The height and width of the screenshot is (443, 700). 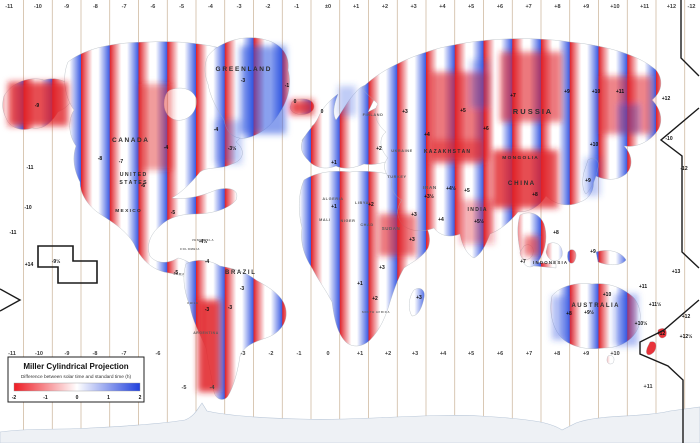 What do you see at coordinates (471, 354) in the screenshot?
I see `bottom-axis-label: +5` at bounding box center [471, 354].